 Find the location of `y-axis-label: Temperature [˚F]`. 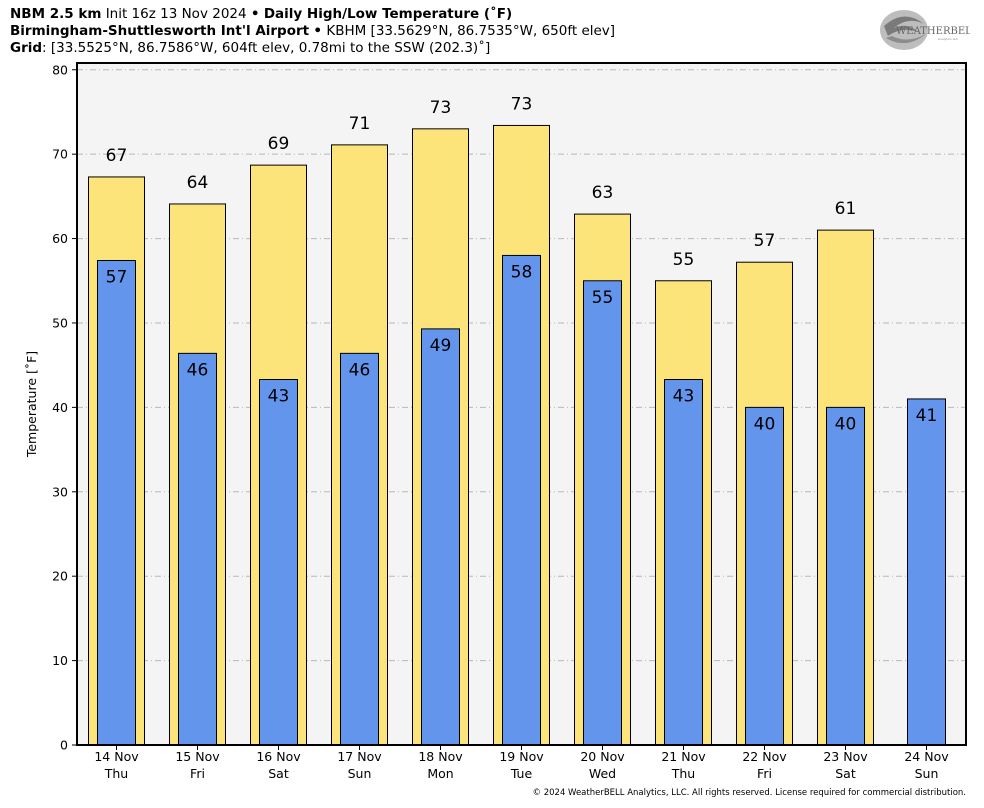

y-axis-label: Temperature [˚F] is located at coordinates (31, 404).